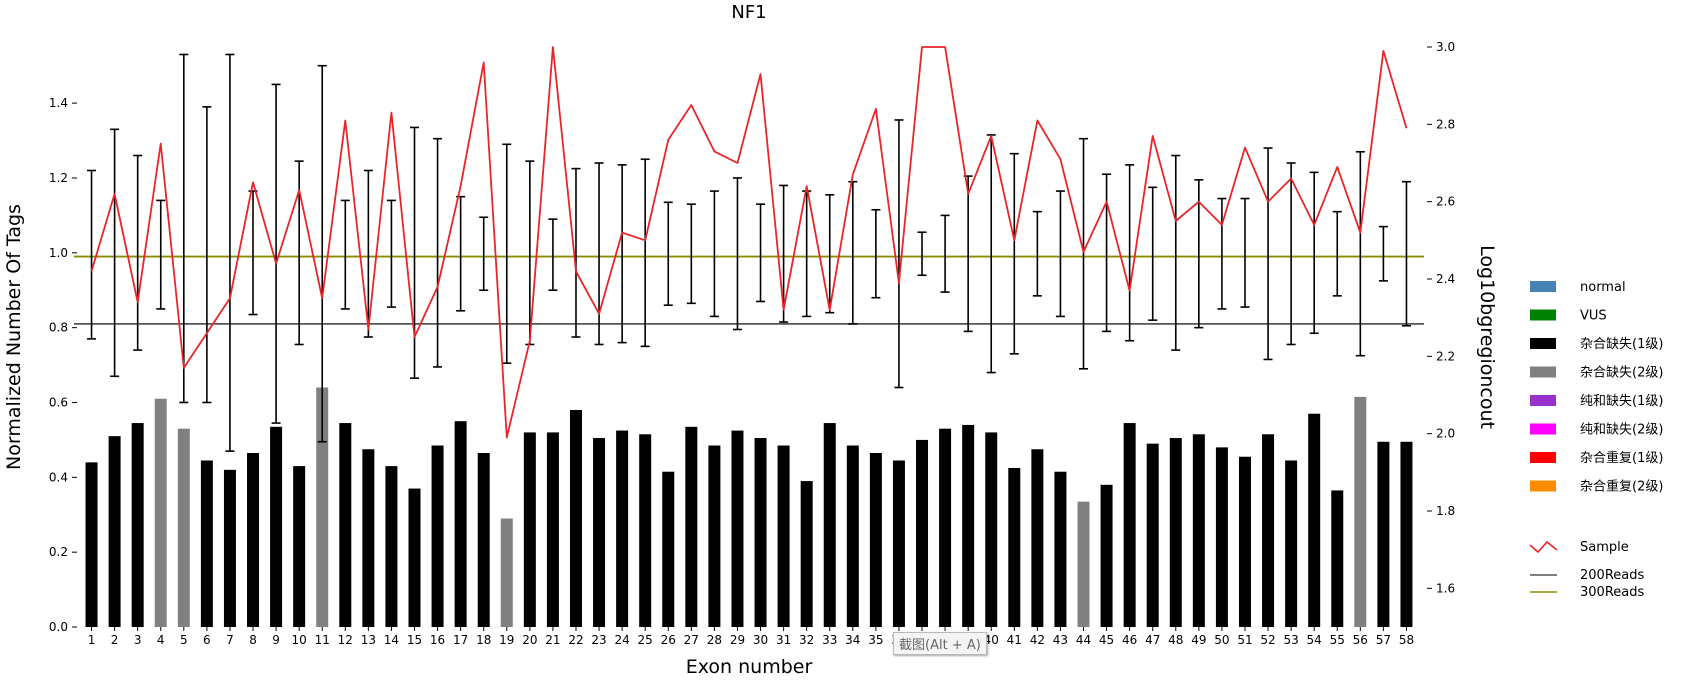  What do you see at coordinates (1060, 640) in the screenshot?
I see `x-tick-label-43: 43` at bounding box center [1060, 640].